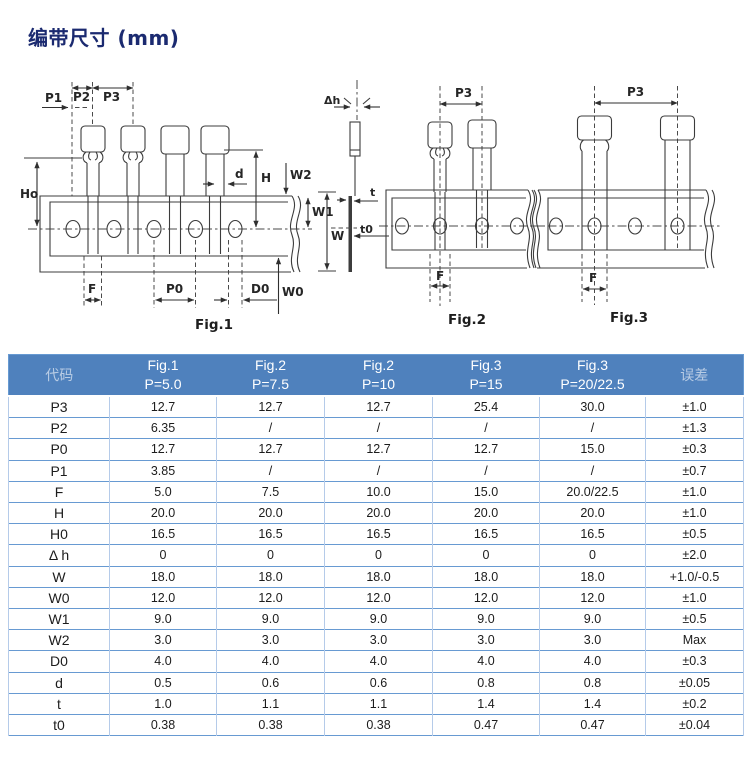  Describe the element at coordinates (29, 194) in the screenshot. I see `dim-label-h0: Ho` at that location.